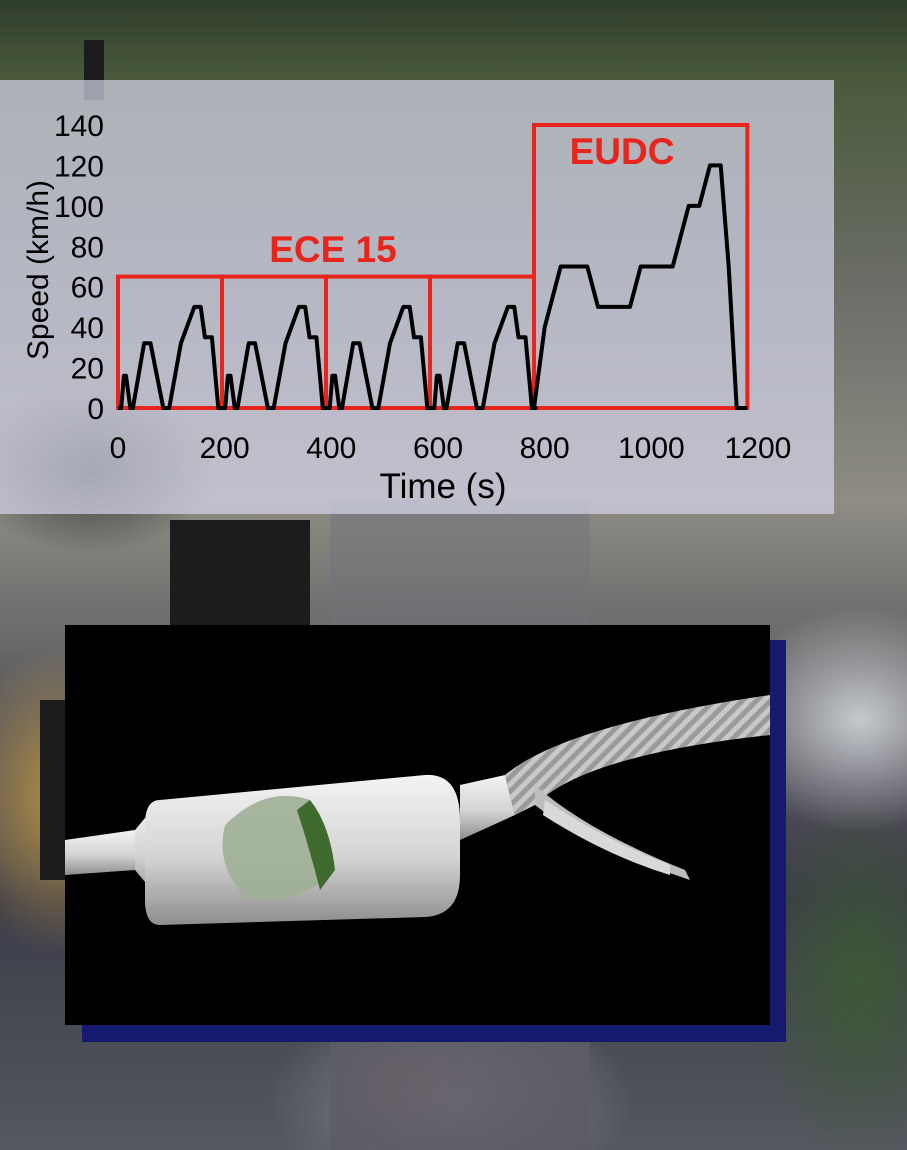 The image size is (907, 1150). Describe the element at coordinates (79, 207) in the screenshot. I see `y-tick-label: 100` at that location.